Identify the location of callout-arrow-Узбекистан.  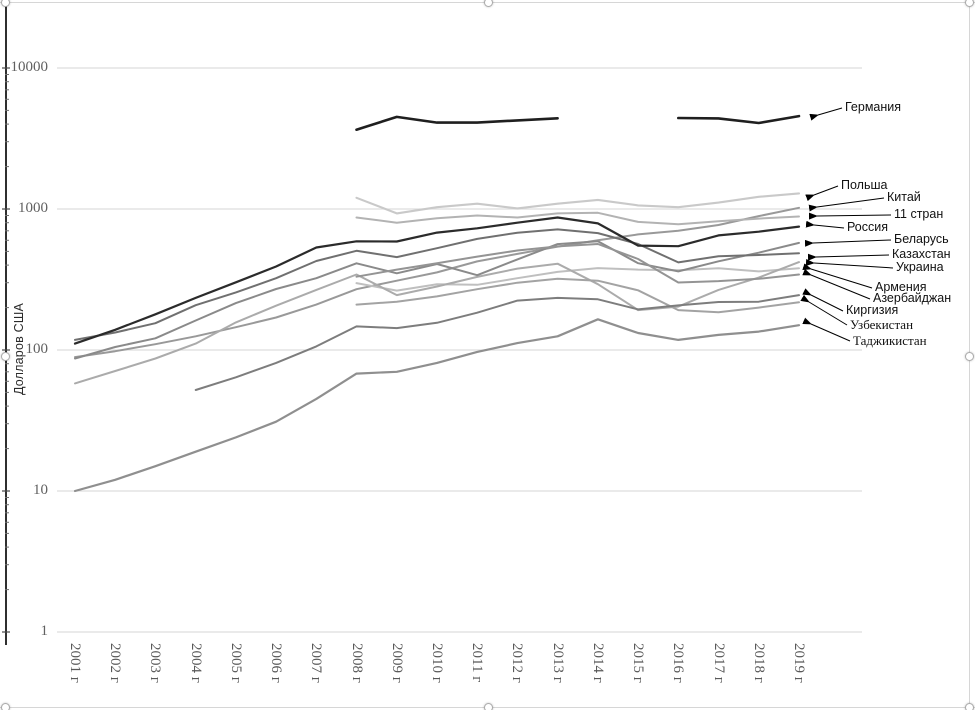
(824, 310).